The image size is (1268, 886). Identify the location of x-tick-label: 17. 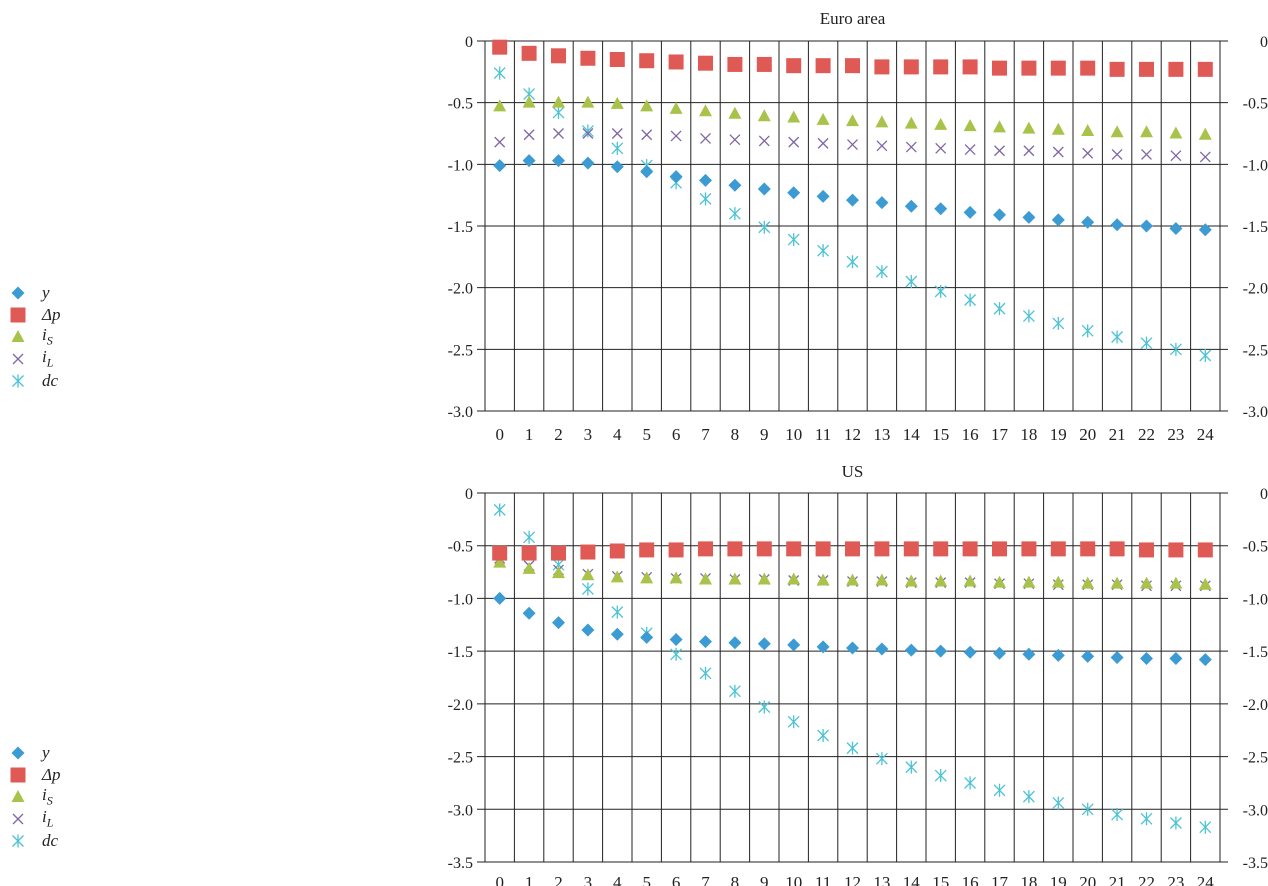
(1000, 434).